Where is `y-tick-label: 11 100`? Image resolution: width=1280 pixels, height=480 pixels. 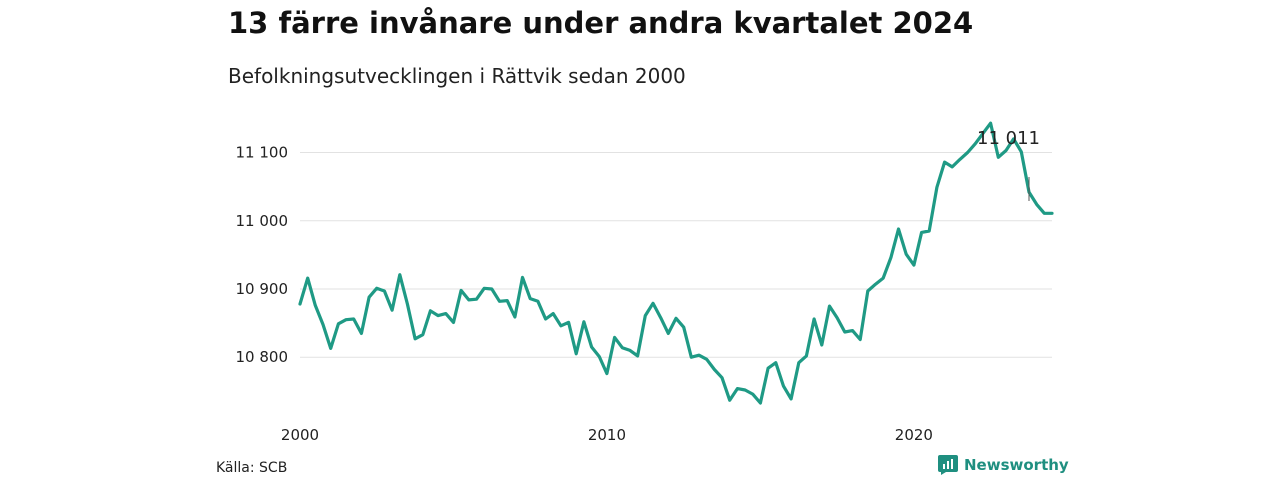
y-tick-label: 11 100 is located at coordinates (262, 153).